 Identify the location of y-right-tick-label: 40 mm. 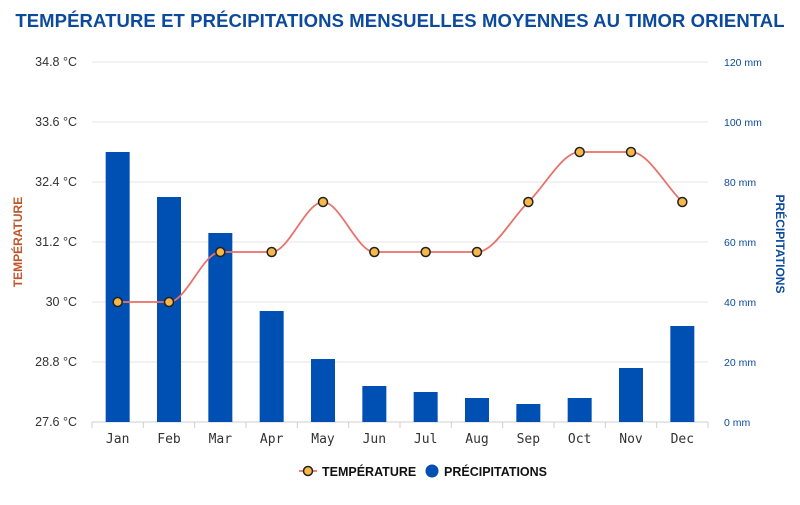
(740, 303).